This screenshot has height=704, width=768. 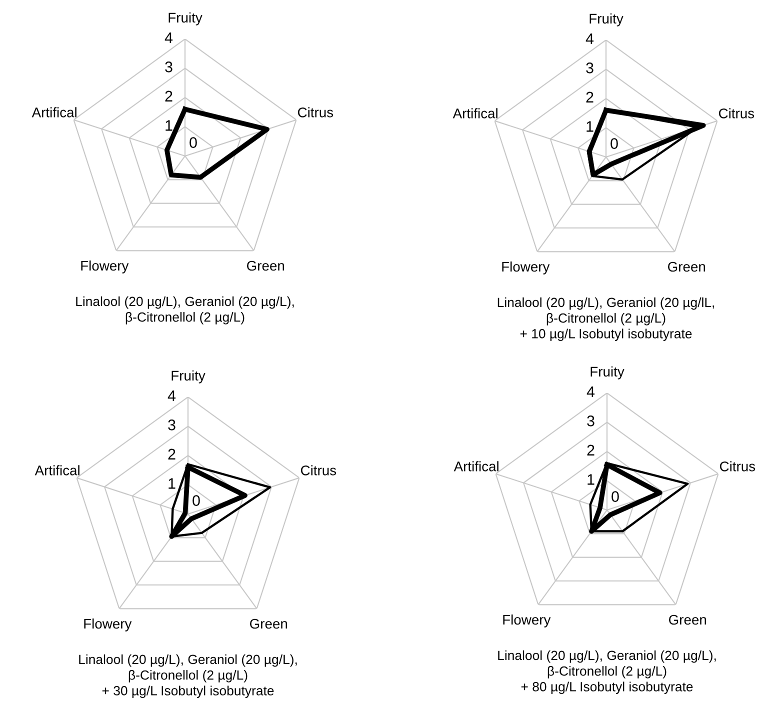 I want to click on text: Linalool (20 µg/L), Geraniol (20 µg/L), β-Citronellol (2 µg/L) + 80 µg/L Isobutyl isobutyrate, so click(x=607, y=672).